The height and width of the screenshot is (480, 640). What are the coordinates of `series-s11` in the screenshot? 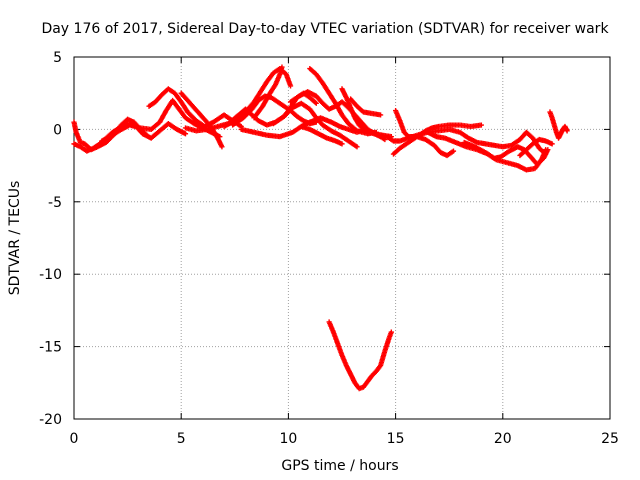 It's located at (315, 125).